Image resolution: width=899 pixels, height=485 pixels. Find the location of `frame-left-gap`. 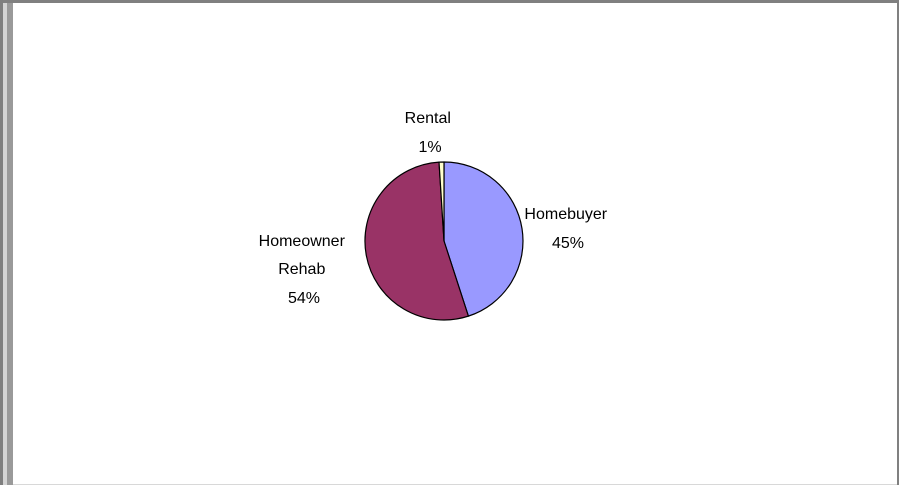

frame-left-gap is located at coordinates (5, 244).